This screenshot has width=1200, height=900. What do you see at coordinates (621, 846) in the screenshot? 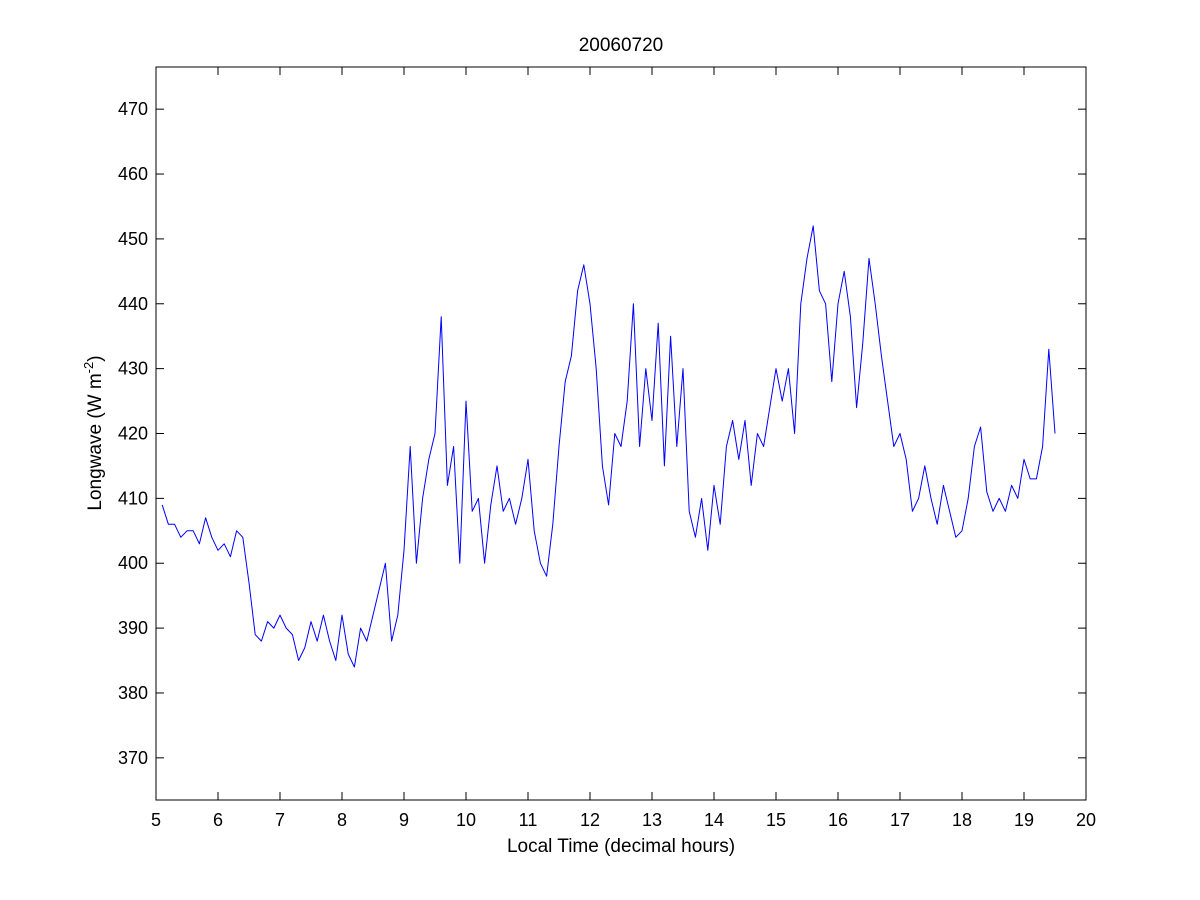
I see `x-axis-title: Local Time (decimal hours)` at bounding box center [621, 846].